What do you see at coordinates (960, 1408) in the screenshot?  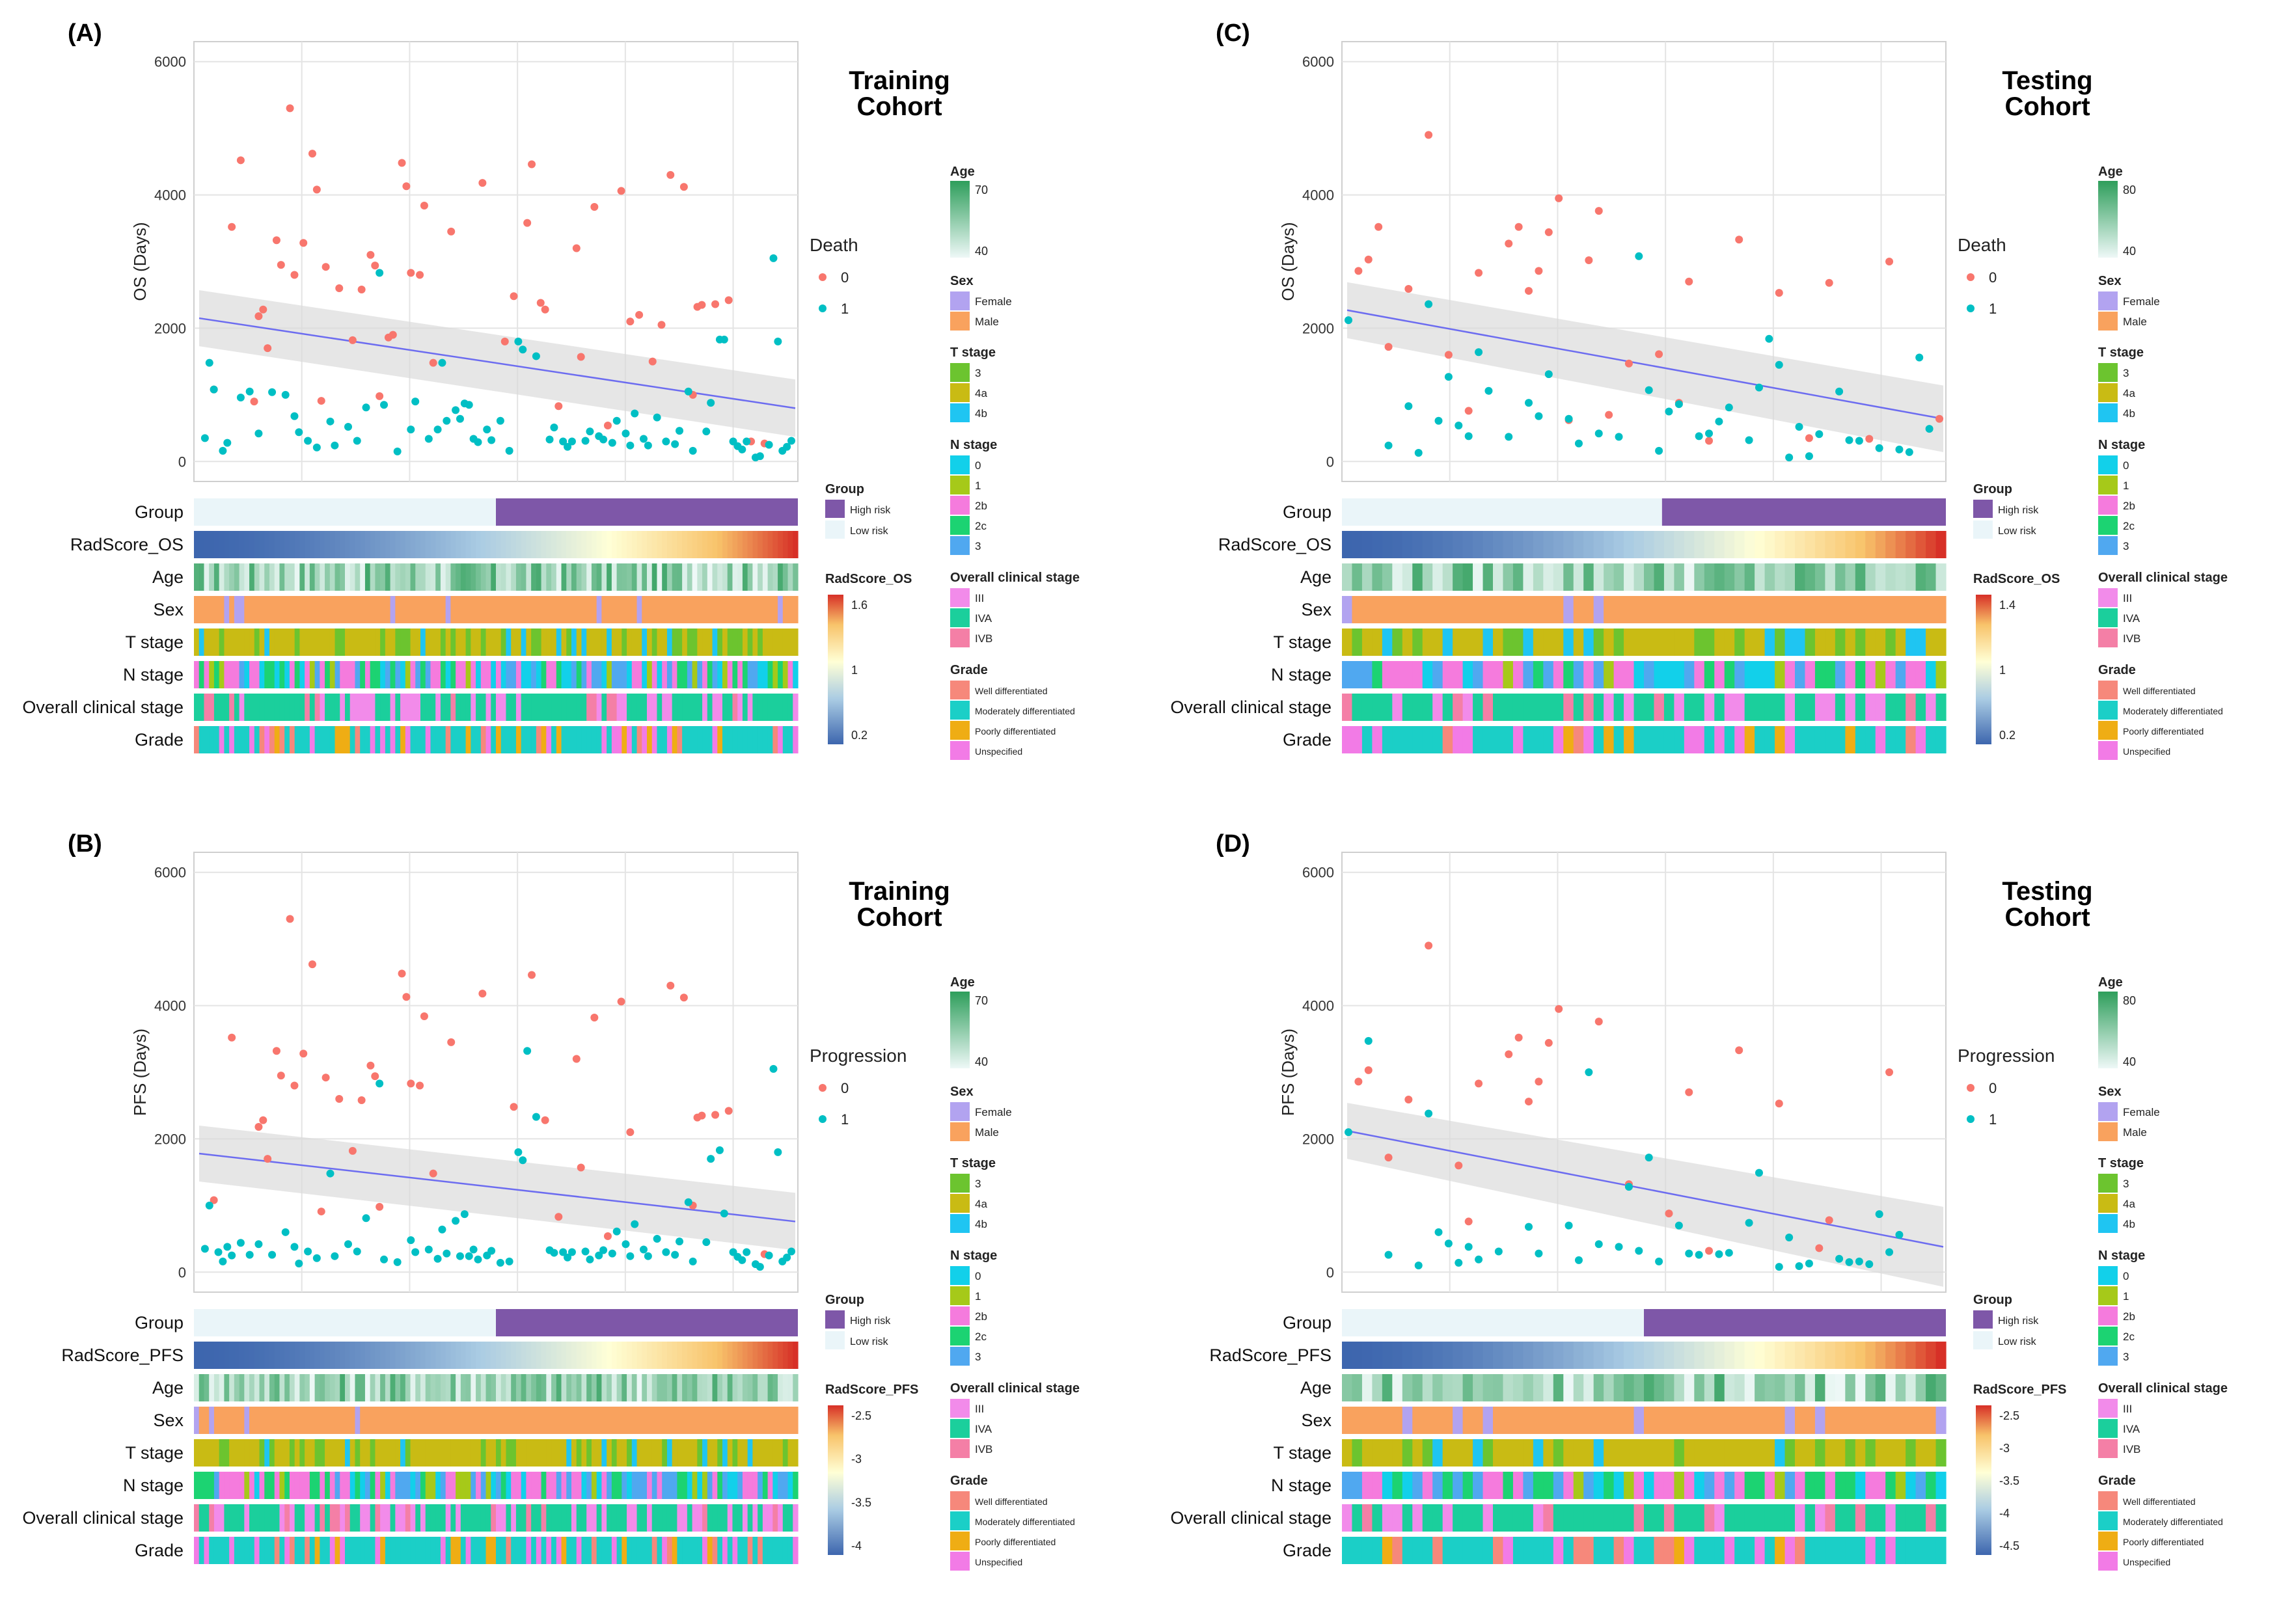 I see `legend-overall-stage-swatch` at bounding box center [960, 1408].